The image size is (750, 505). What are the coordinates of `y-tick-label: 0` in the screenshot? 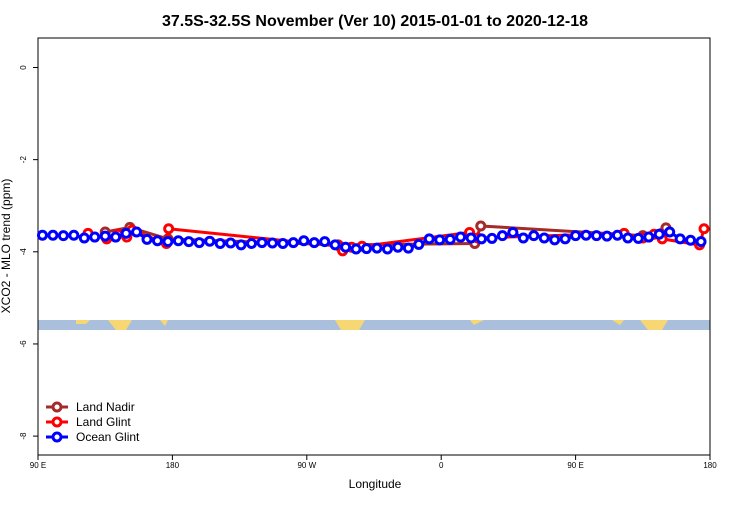 It's located at (23, 67).